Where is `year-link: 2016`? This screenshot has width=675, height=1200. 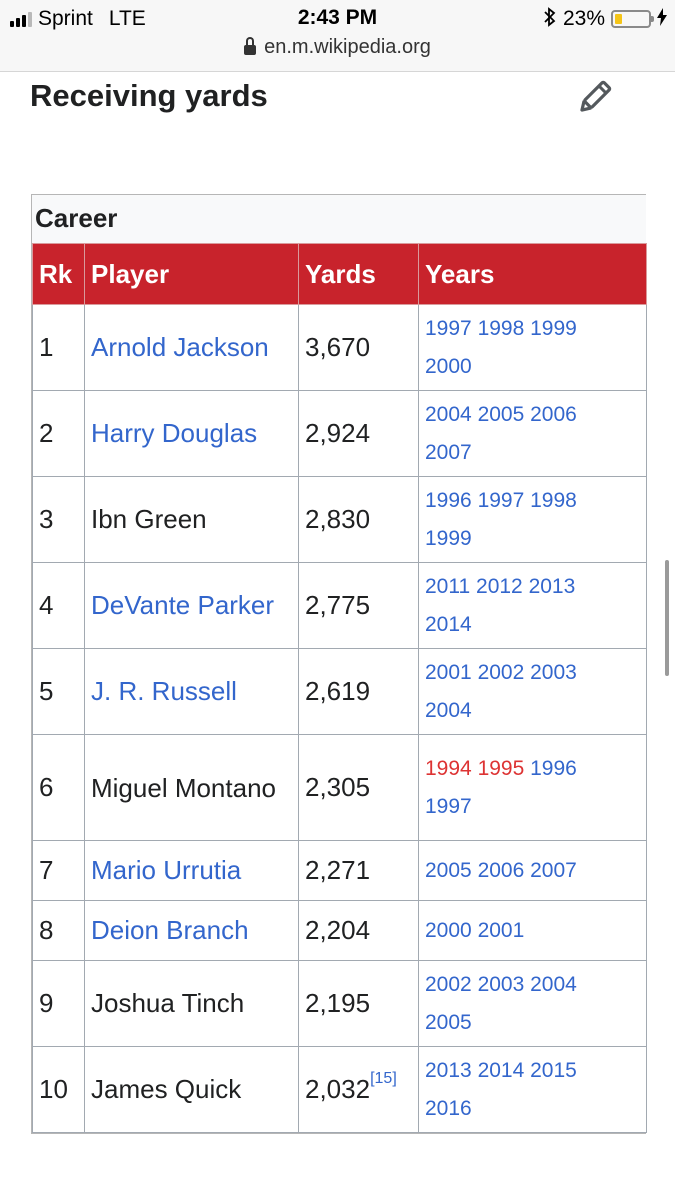 year-link: 2016 is located at coordinates (448, 1108).